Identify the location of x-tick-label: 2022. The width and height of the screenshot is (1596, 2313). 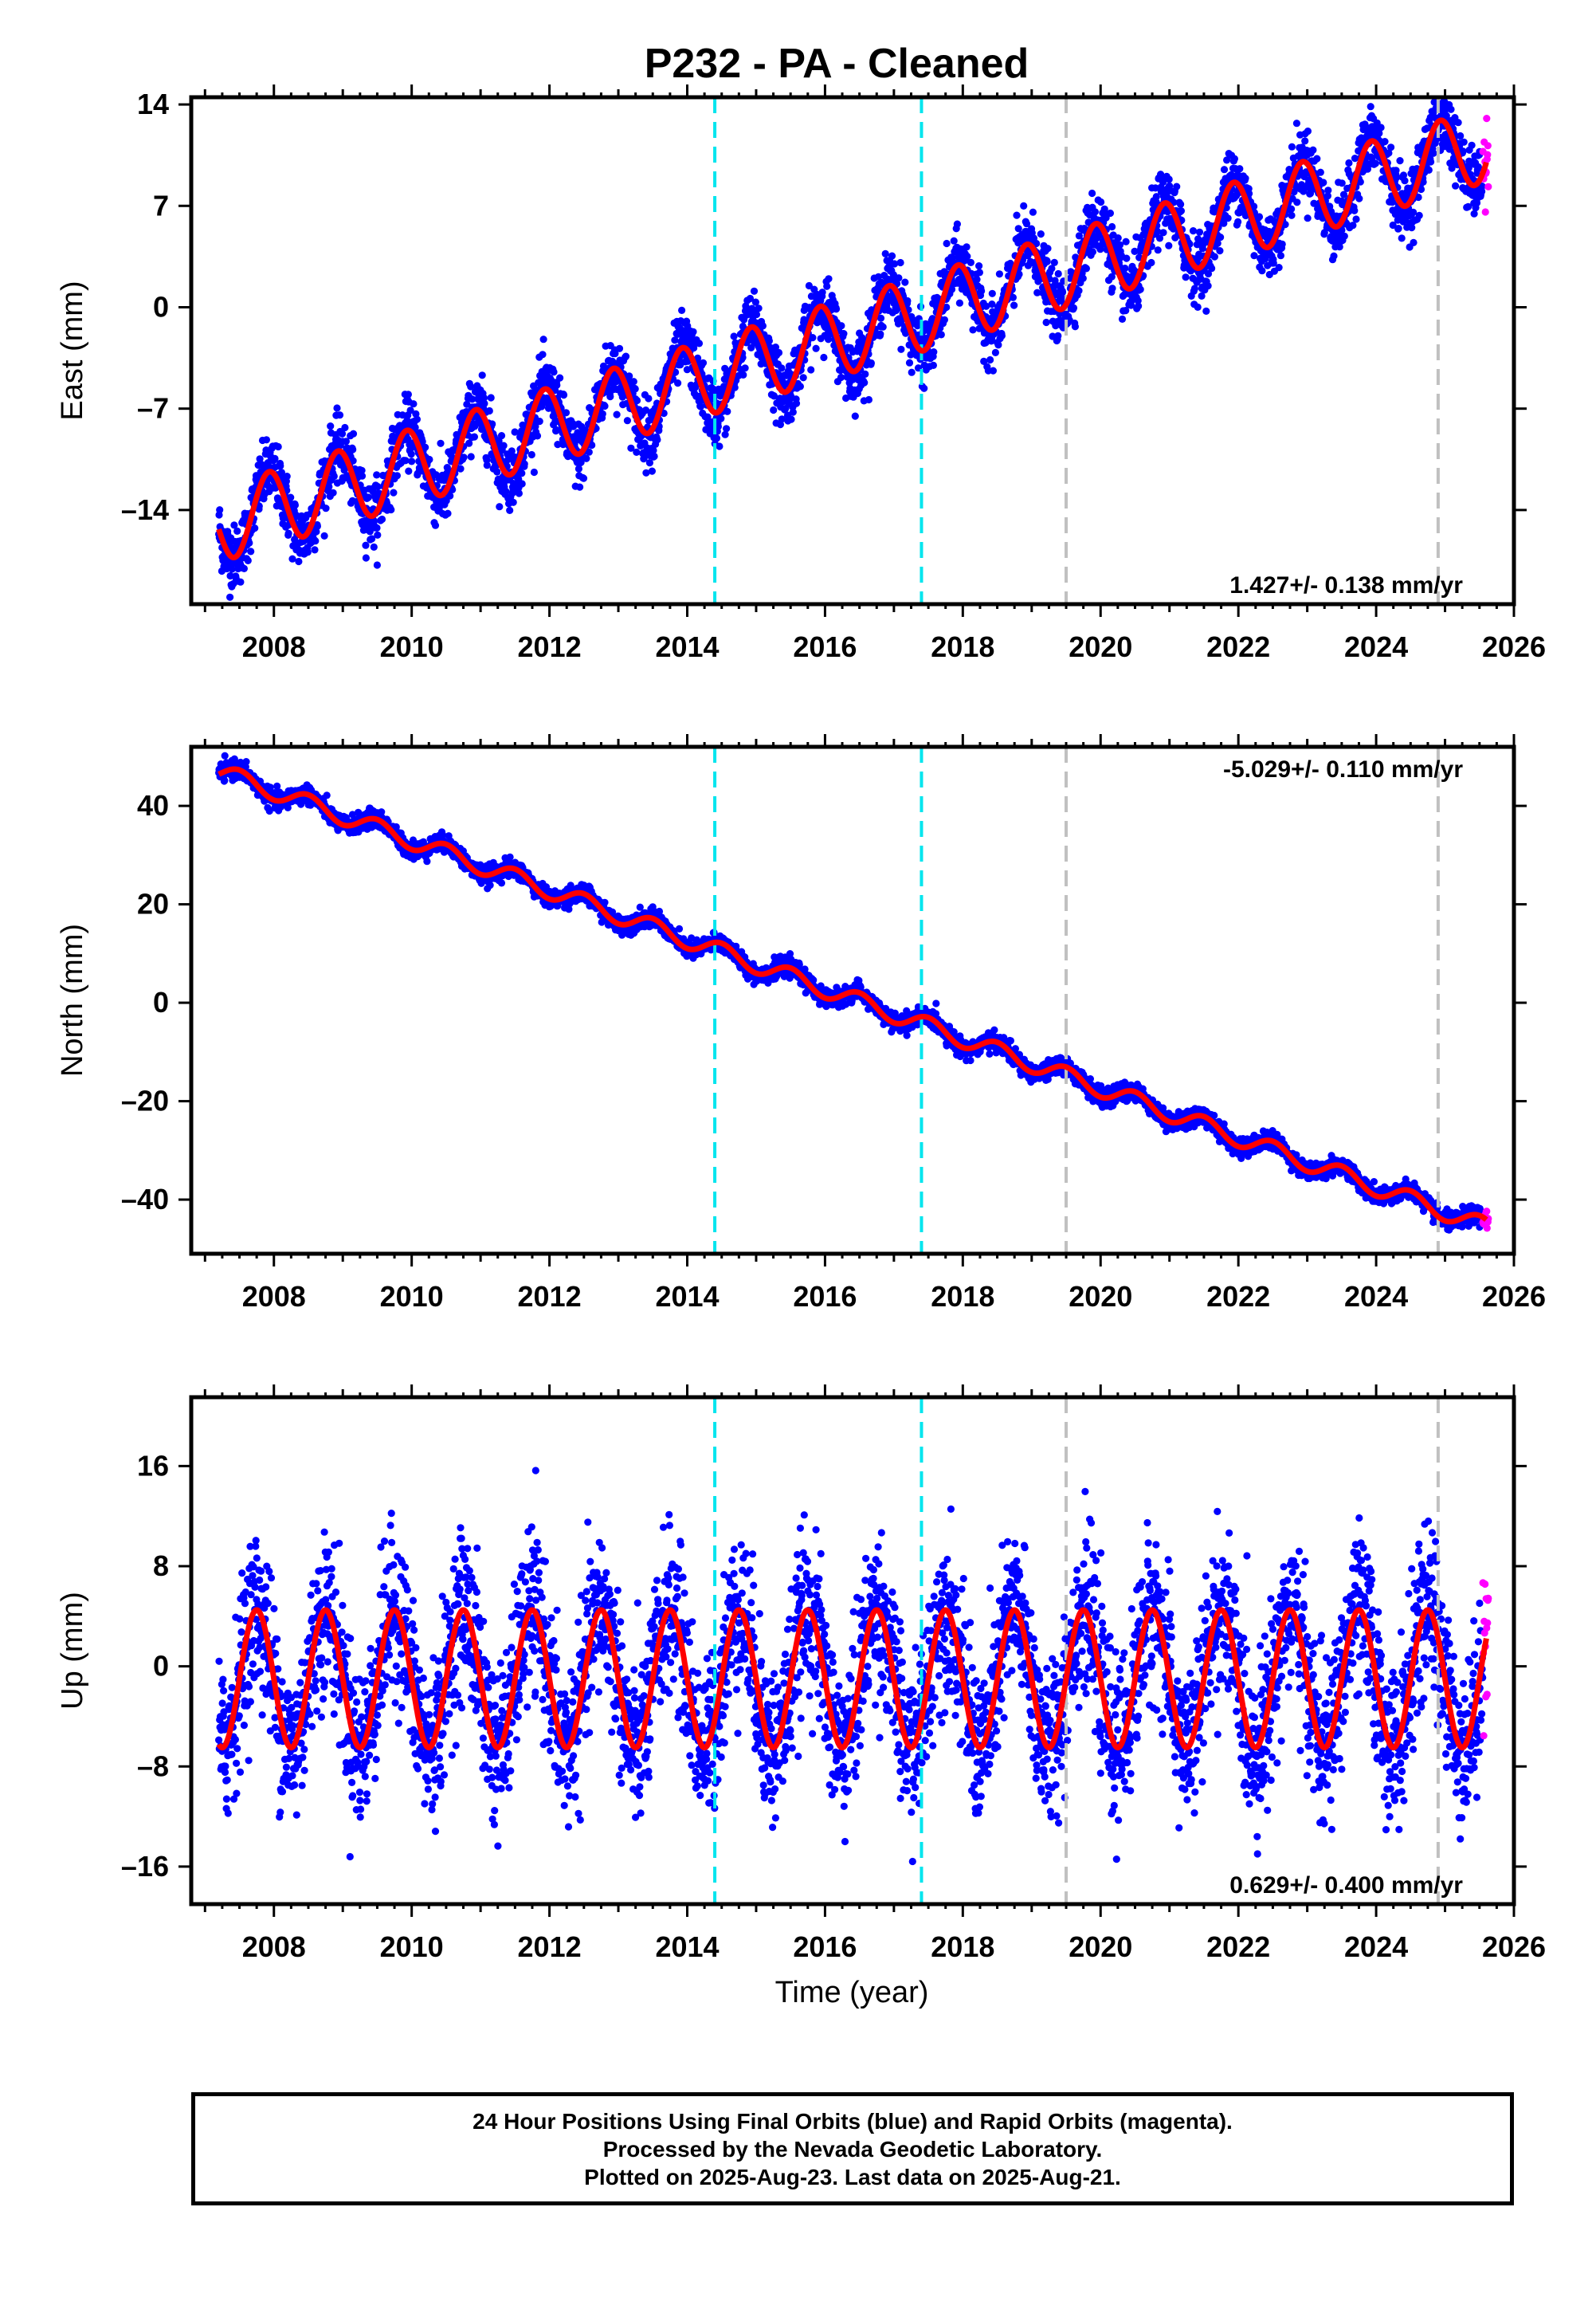
(1238, 647).